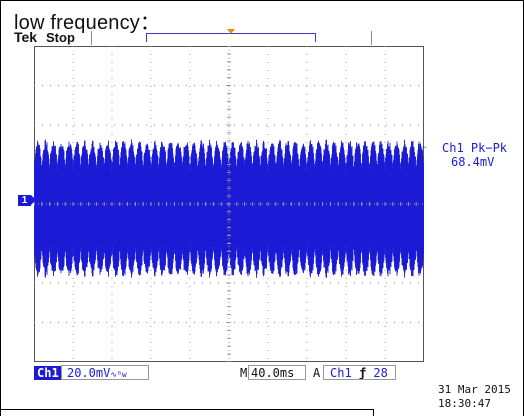 The image size is (524, 416). Describe the element at coordinates (244, 373) in the screenshot. I see `main-timebase-label: M` at that location.